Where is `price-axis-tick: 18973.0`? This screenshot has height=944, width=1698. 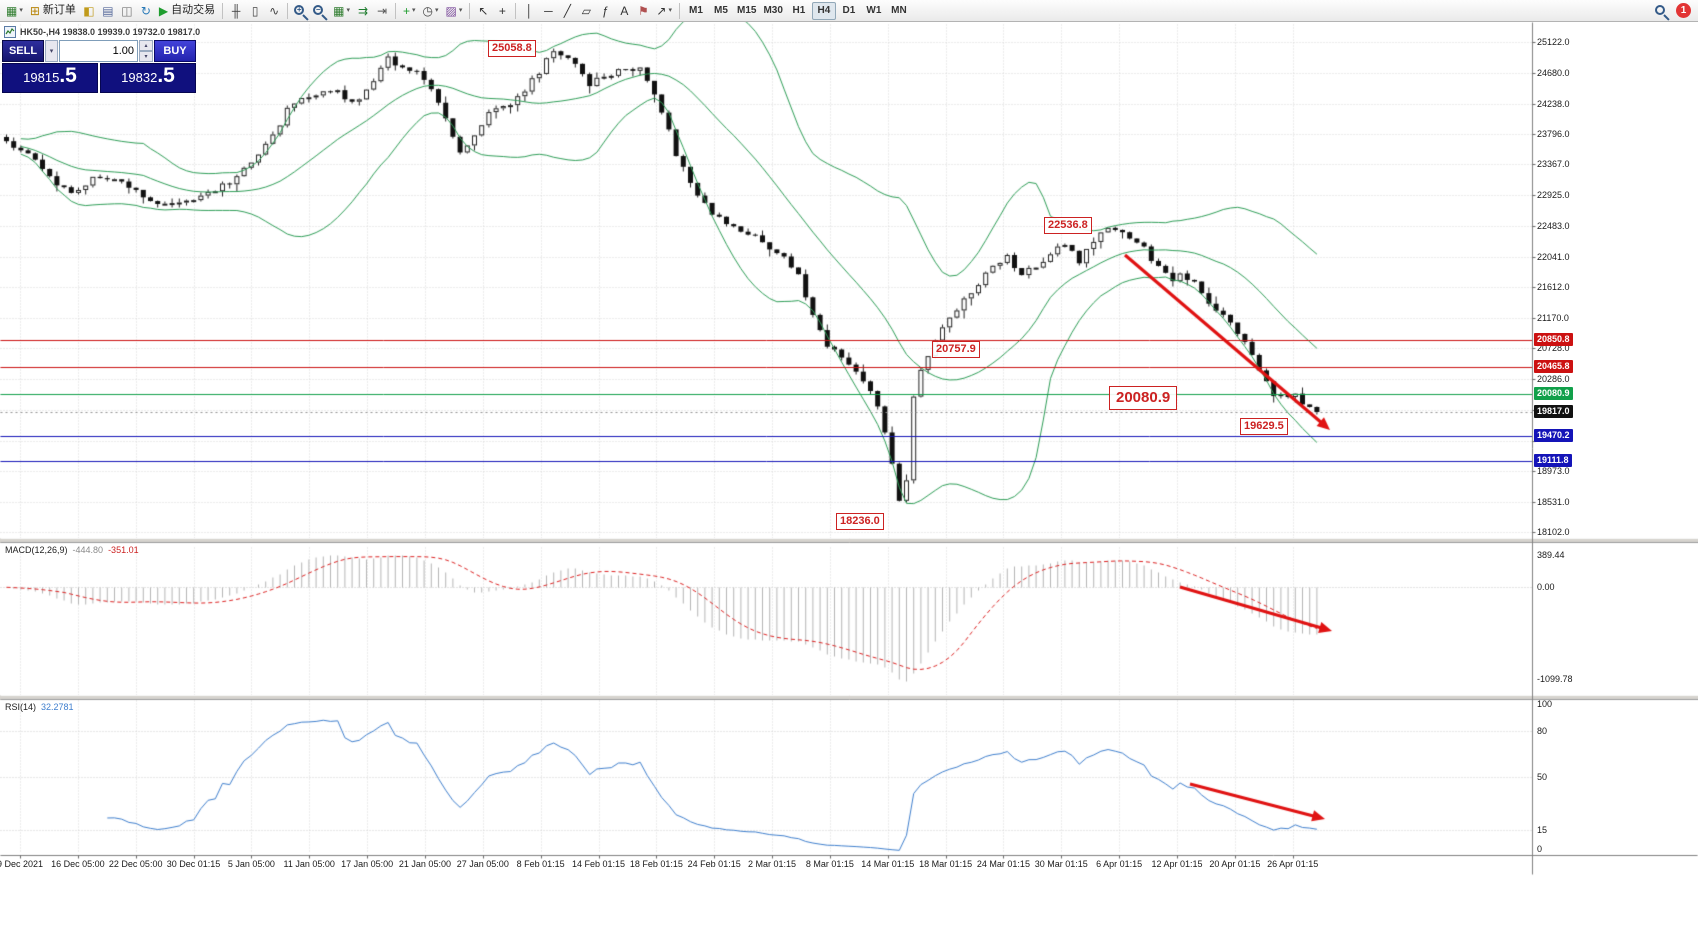
price-axis-tick: 18973.0 is located at coordinates (1553, 471).